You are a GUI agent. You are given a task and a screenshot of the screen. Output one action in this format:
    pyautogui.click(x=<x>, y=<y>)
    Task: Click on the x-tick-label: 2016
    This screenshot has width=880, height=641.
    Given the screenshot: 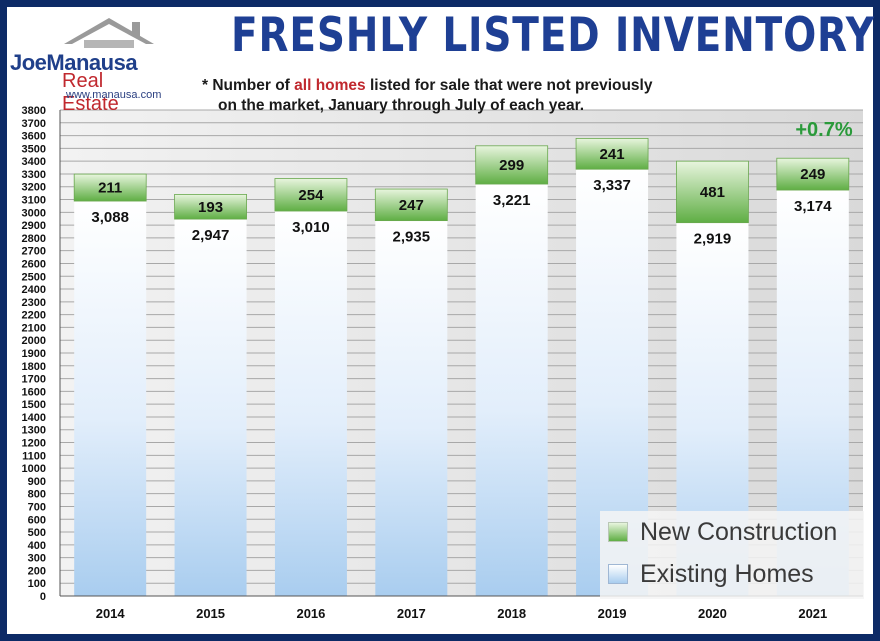 What is the action you would take?
    pyautogui.click(x=310, y=613)
    